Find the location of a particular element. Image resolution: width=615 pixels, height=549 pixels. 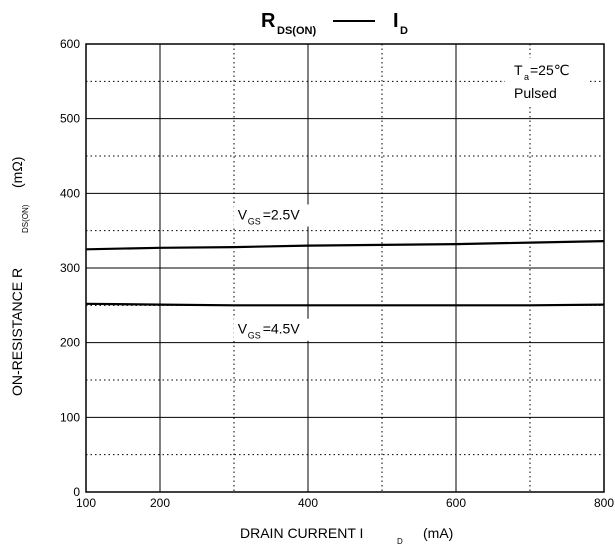

y-axis-label-text: ON-RESISTANCE R is located at coordinates (17, 332).